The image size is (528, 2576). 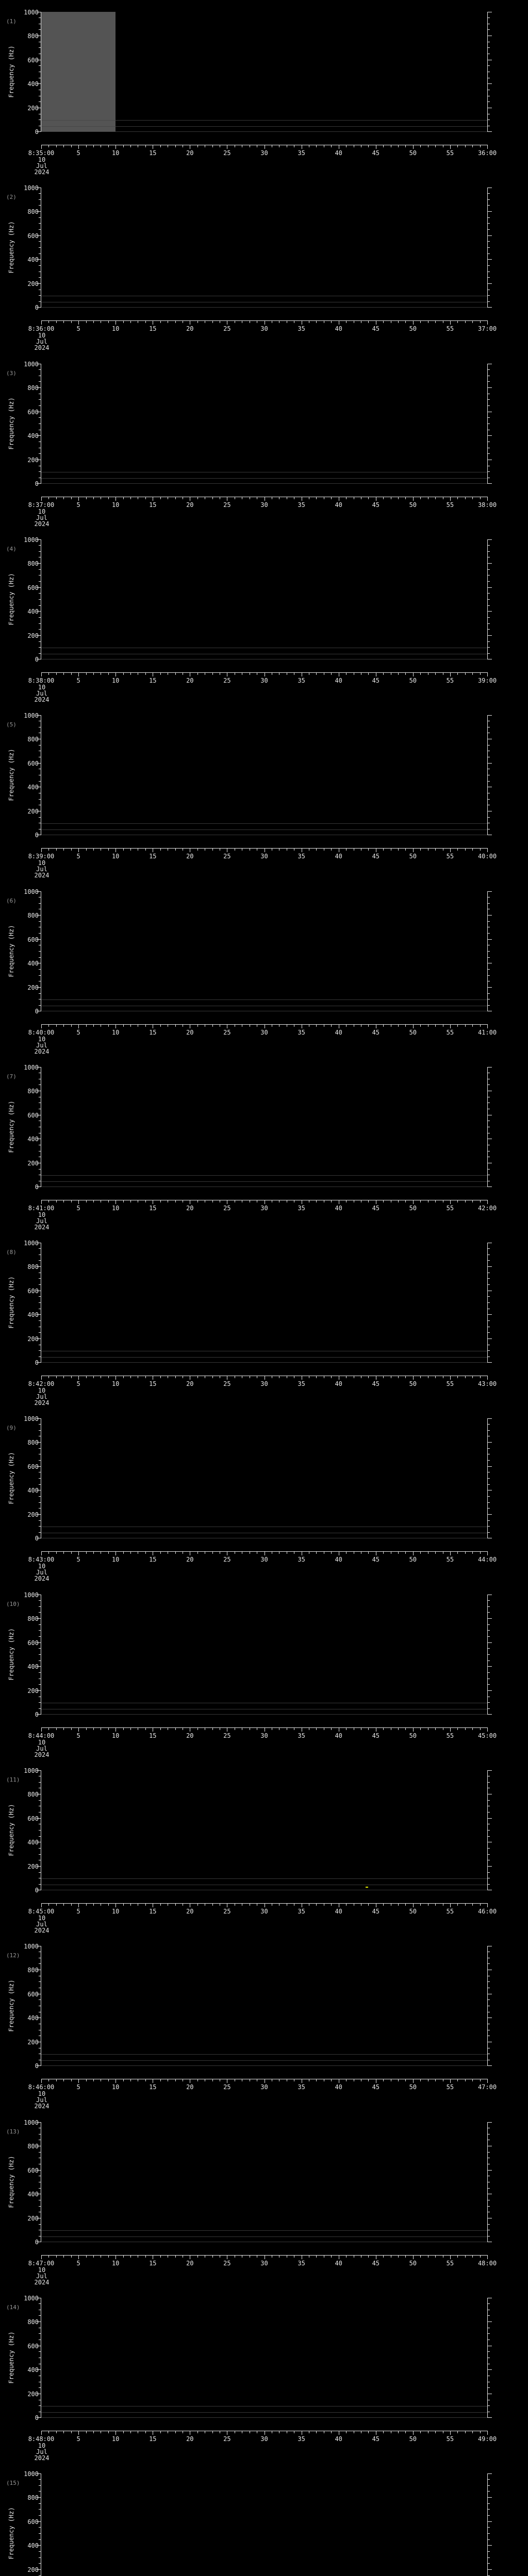 What do you see at coordinates (78, 1911) in the screenshot?
I see `x-tick-label: 5` at bounding box center [78, 1911].